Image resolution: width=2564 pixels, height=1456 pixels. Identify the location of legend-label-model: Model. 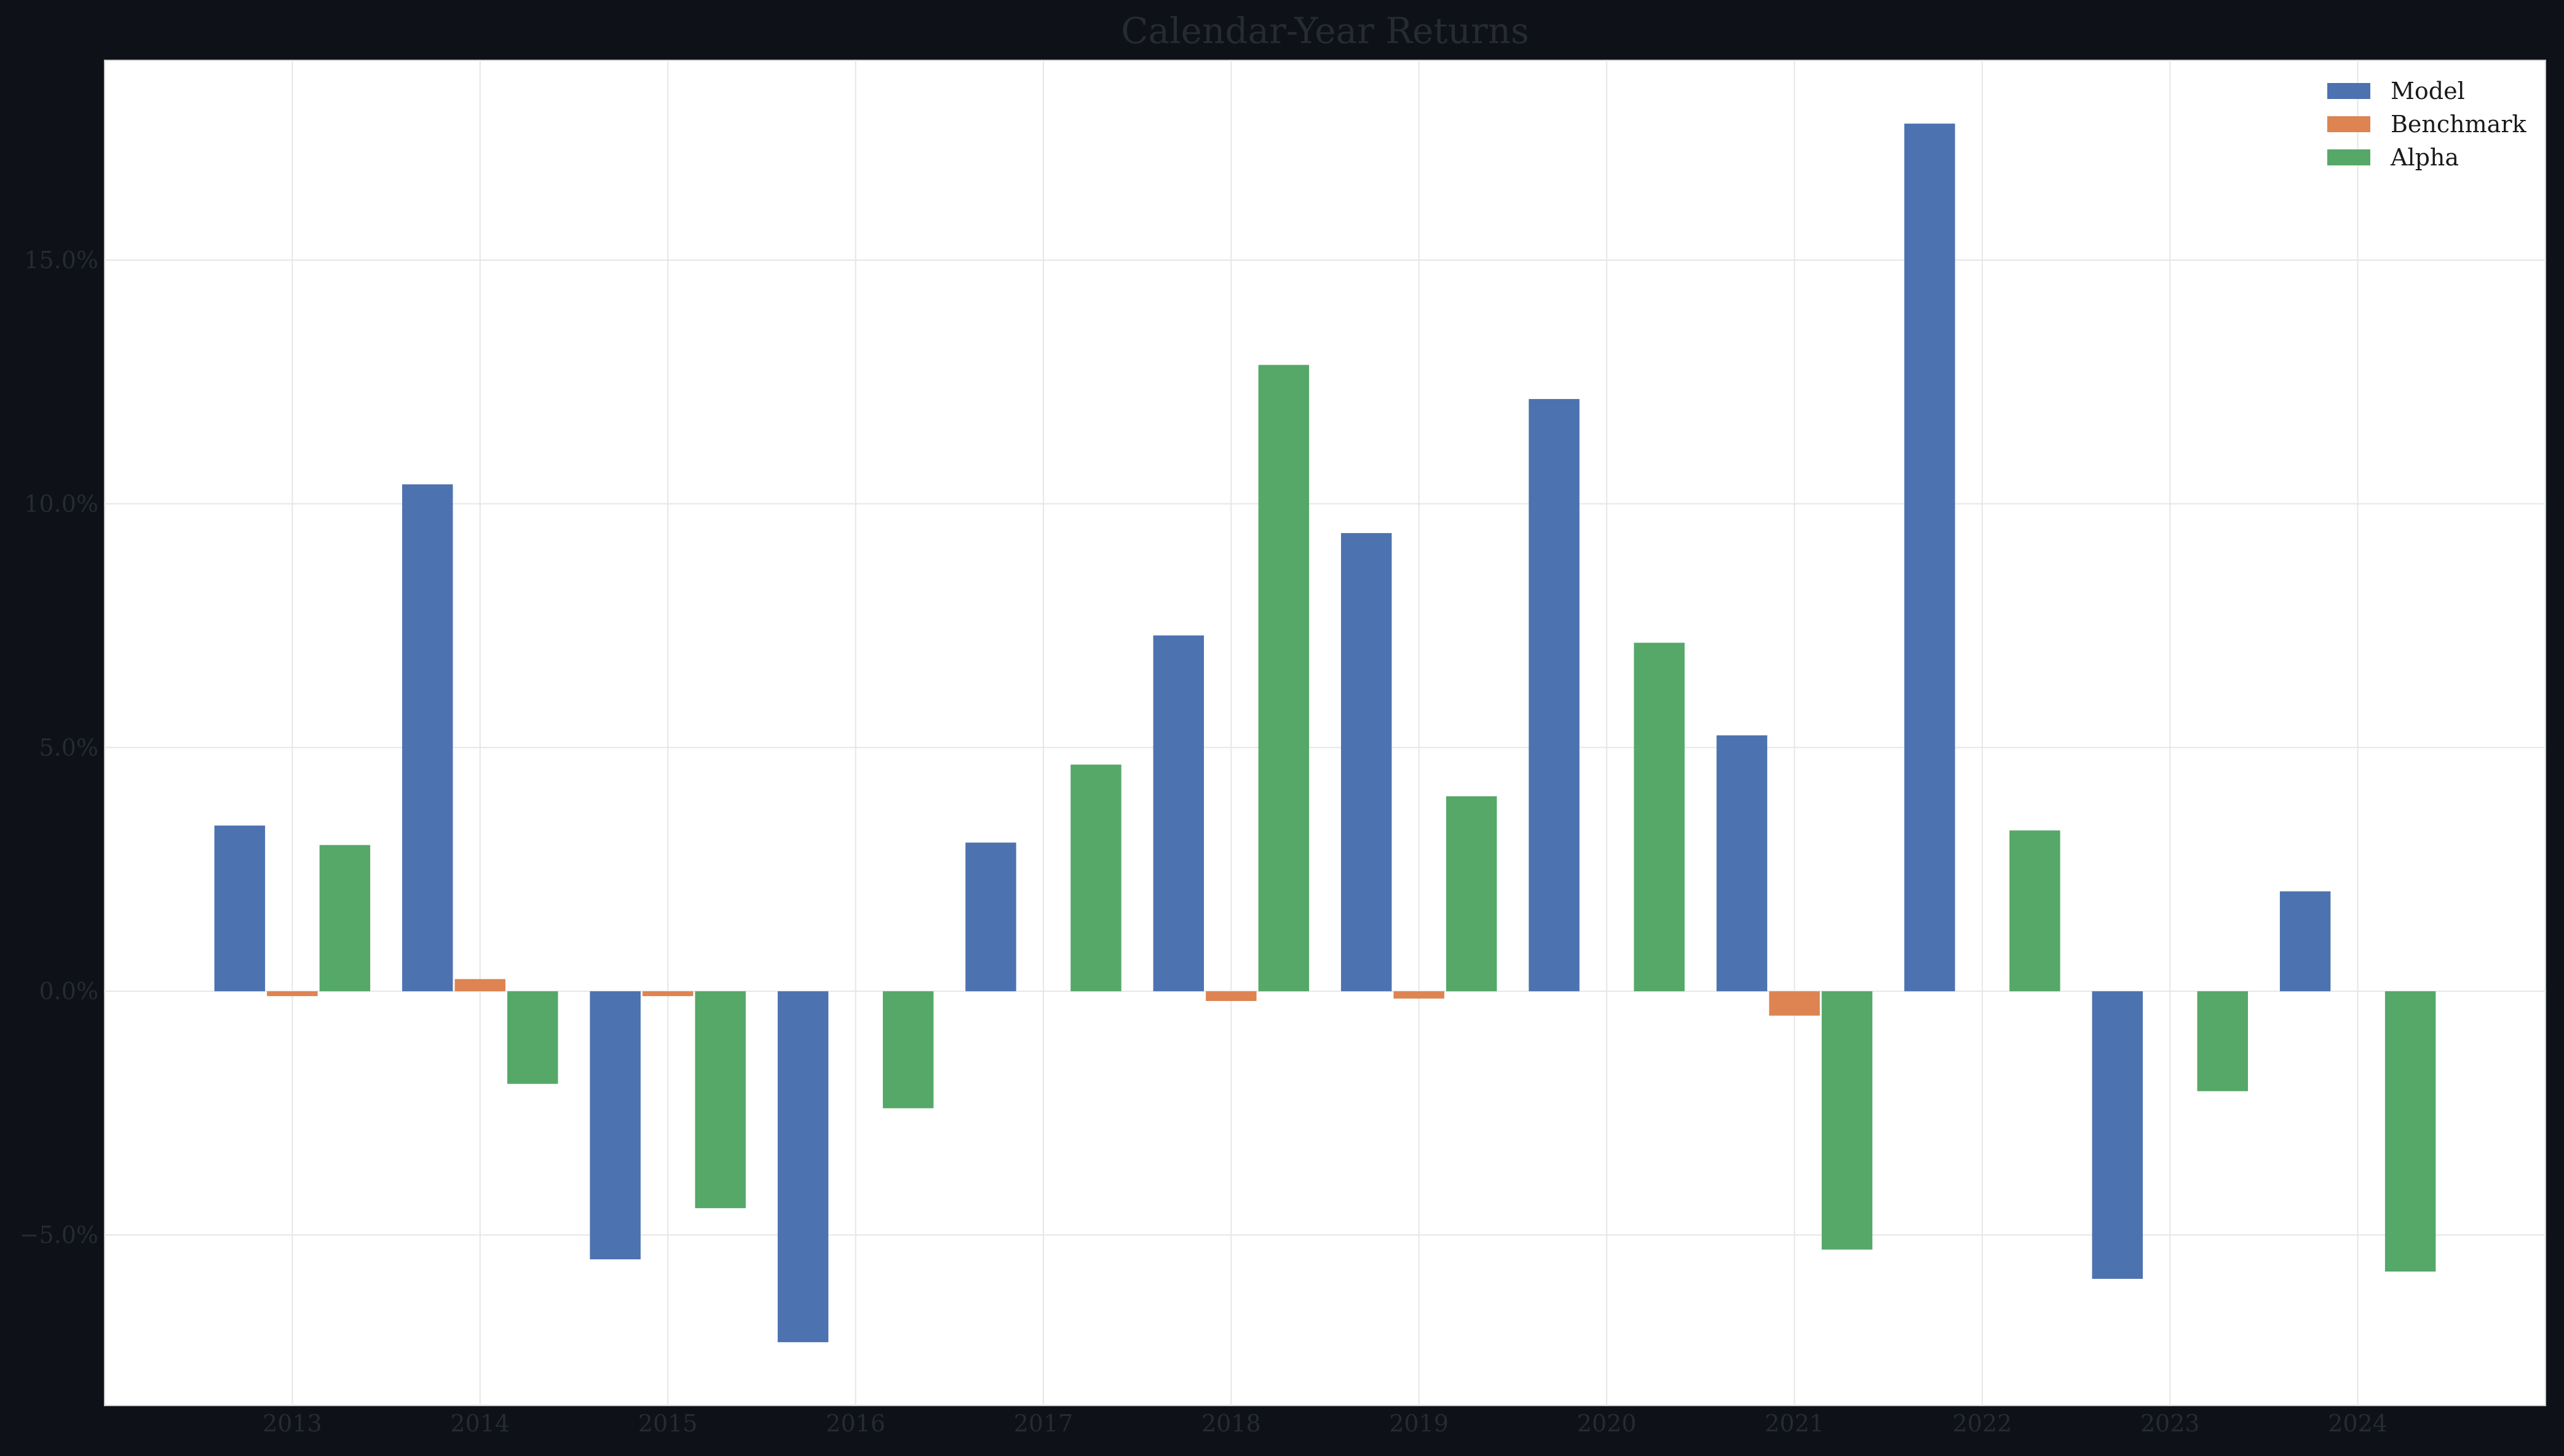
(2428, 91).